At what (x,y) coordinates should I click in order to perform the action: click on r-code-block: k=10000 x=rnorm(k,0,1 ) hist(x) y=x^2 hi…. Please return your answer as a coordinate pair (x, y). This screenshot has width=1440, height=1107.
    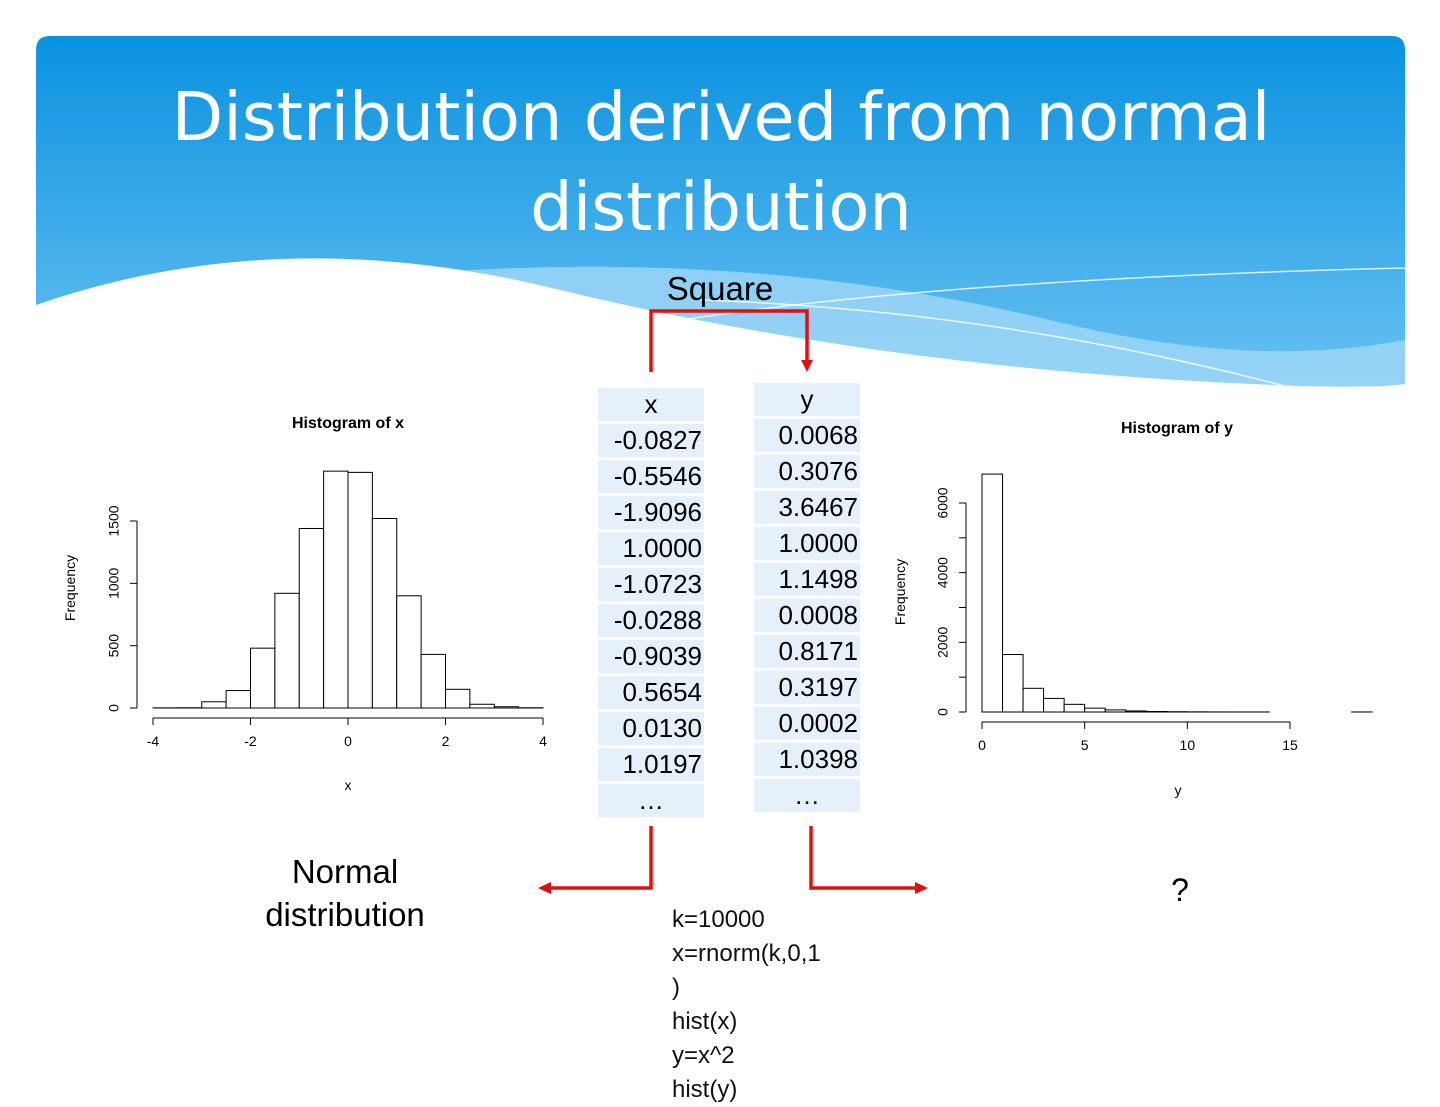
    Looking at the image, I should click on (767, 1005).